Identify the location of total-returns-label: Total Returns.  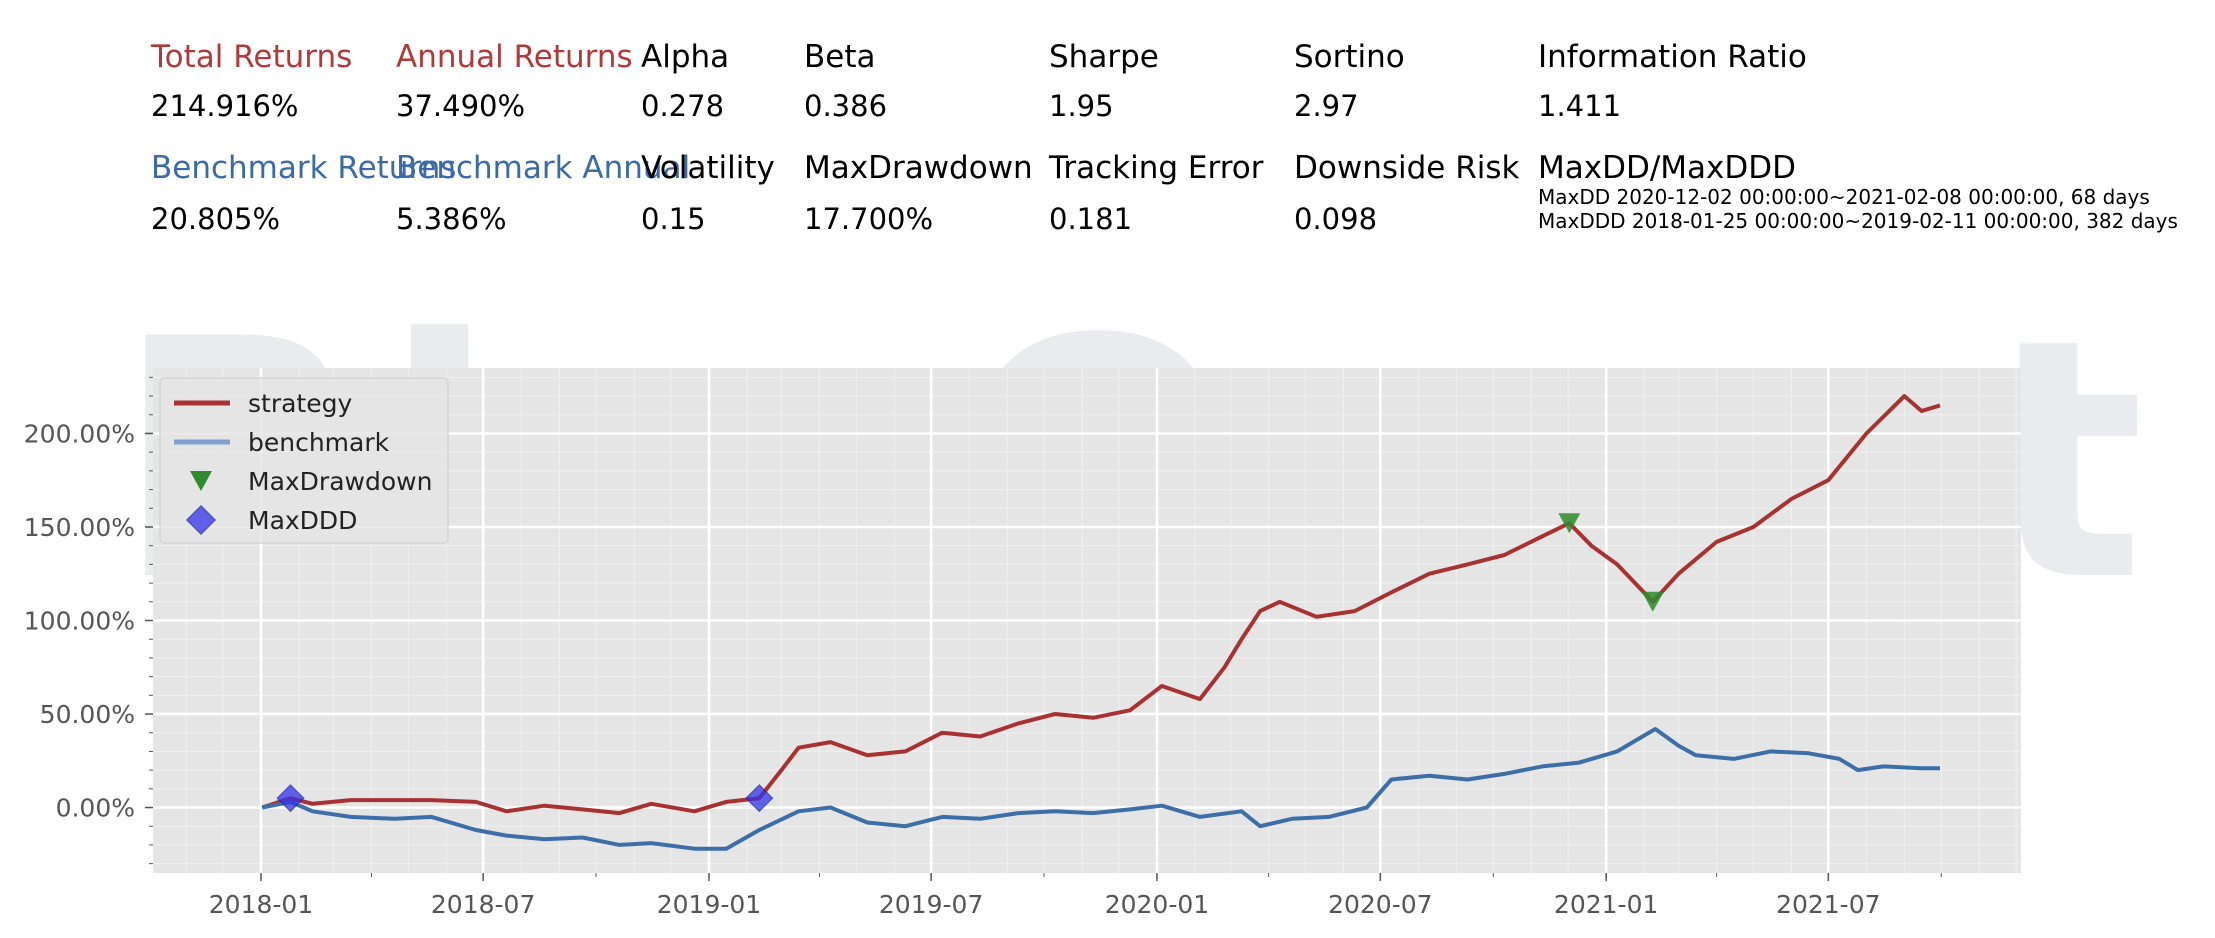
(252, 57).